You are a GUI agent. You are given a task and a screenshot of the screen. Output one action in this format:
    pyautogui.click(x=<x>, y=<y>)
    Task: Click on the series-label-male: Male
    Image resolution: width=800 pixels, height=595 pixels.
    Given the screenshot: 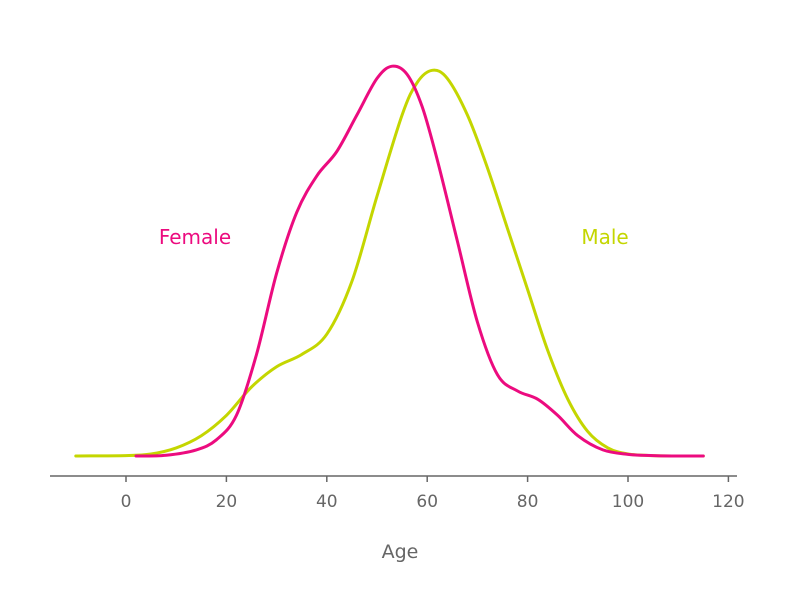 What is the action you would take?
    pyautogui.click(x=604, y=237)
    